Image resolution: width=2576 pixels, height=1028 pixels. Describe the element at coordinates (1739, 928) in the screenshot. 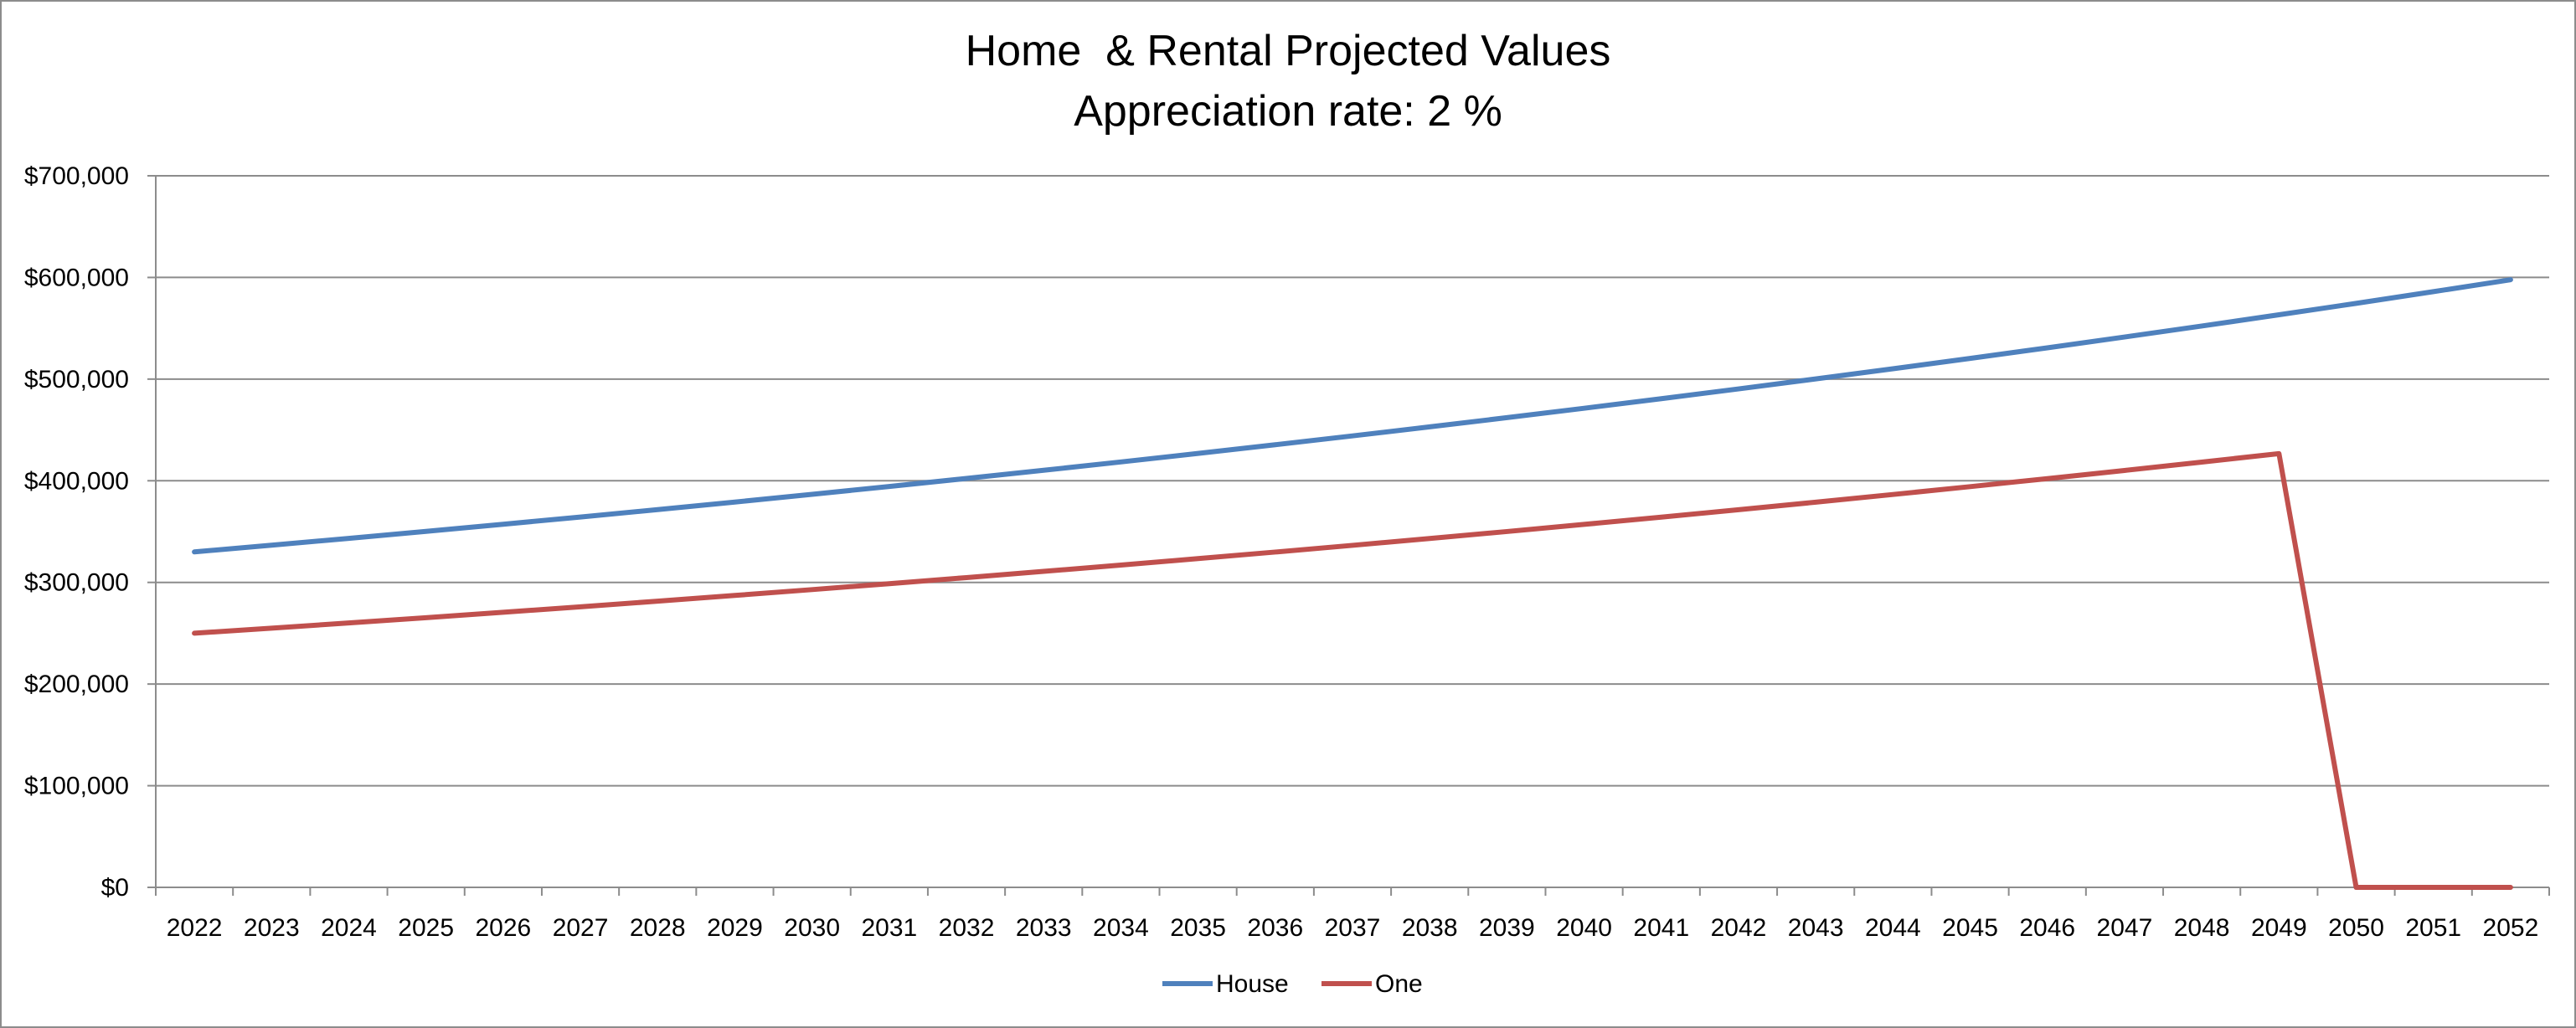

I see `x-tick-label: 2042` at that location.